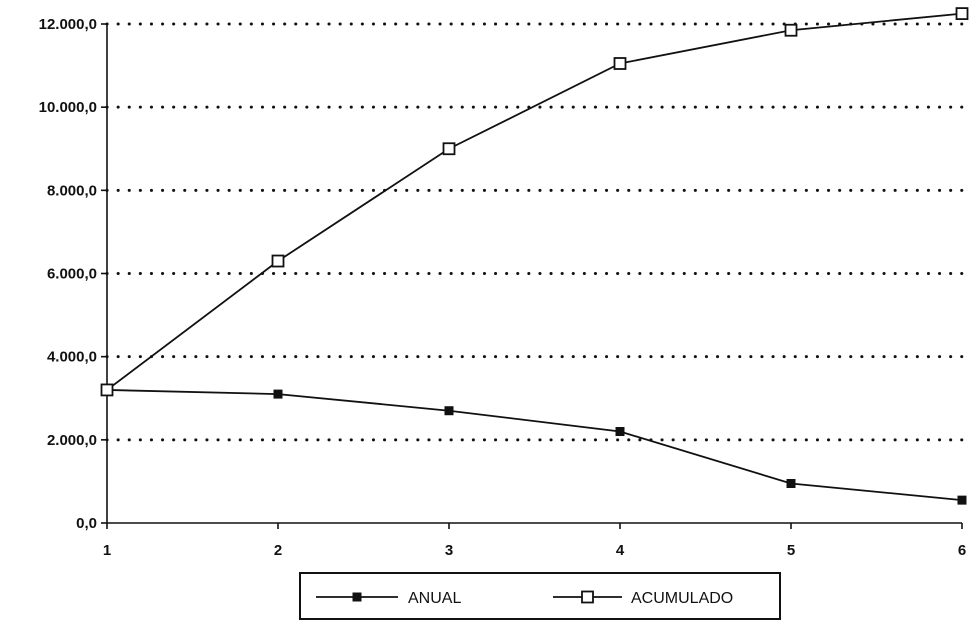 The image size is (970, 622). Describe the element at coordinates (278, 550) in the screenshot. I see `x-tick-label: 2` at that location.